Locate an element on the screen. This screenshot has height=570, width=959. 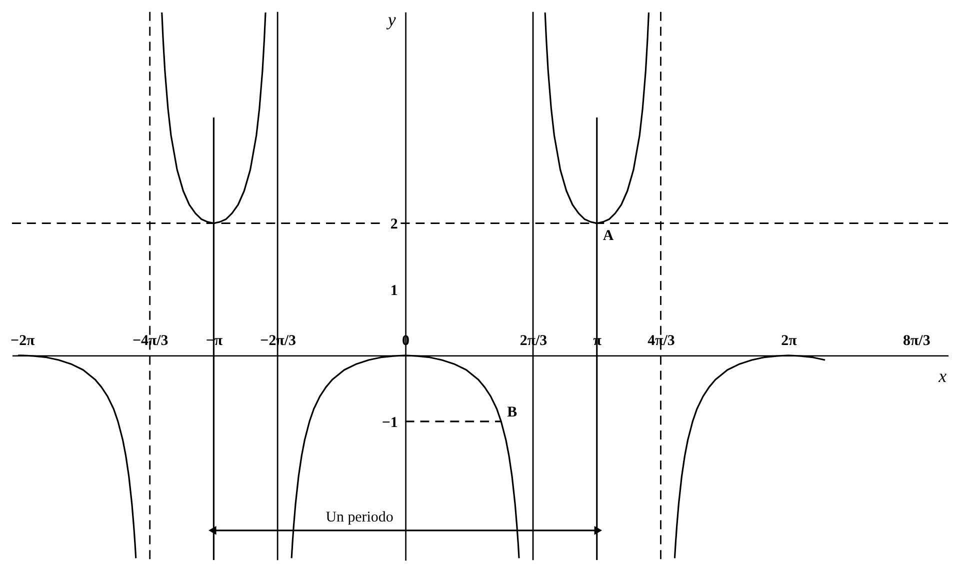
annotation: A is located at coordinates (608, 236).